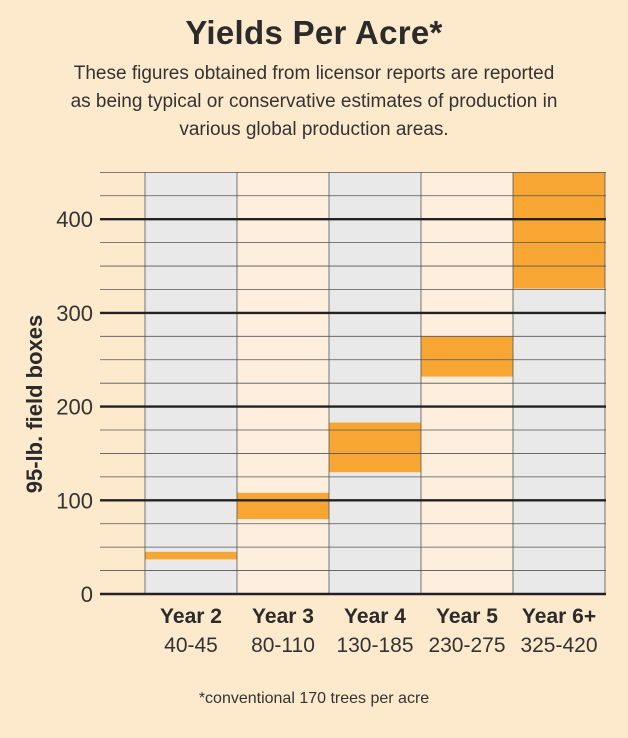 The height and width of the screenshot is (738, 628). I want to click on category-range-label: 325-420, so click(558, 645).